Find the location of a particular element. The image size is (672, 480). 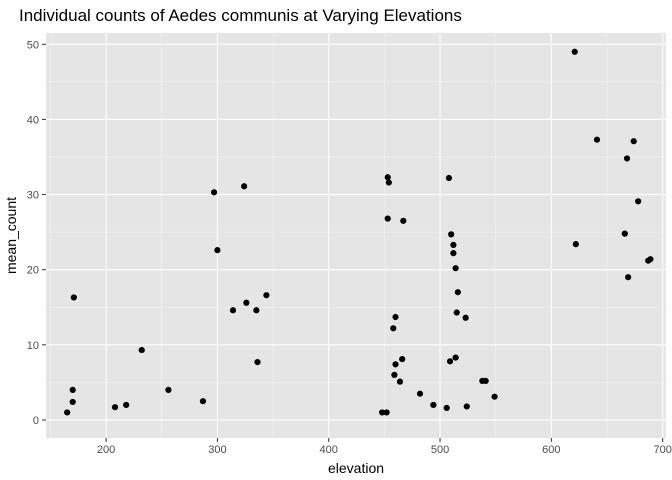

y-axis-title: mean_count is located at coordinates (11, 235).